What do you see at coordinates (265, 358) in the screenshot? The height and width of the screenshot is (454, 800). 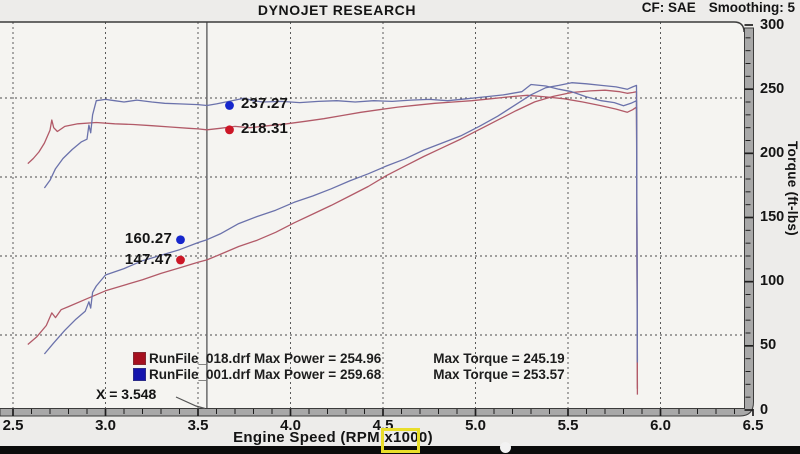 I see `legend-file-power-018: RunFile_018.drf Max Power = 254.96` at bounding box center [265, 358].